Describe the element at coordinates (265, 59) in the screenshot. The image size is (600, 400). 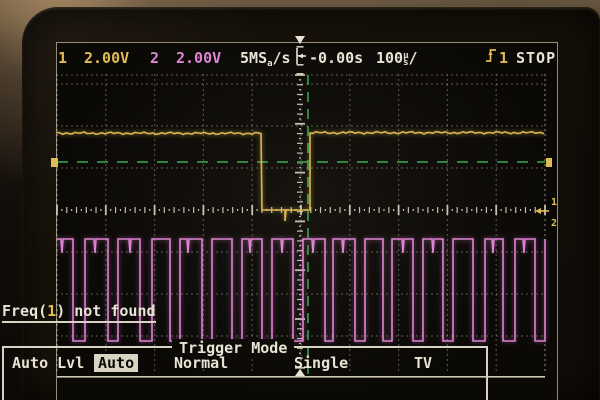
I see `sample-rate: 5MSa/s` at that location.